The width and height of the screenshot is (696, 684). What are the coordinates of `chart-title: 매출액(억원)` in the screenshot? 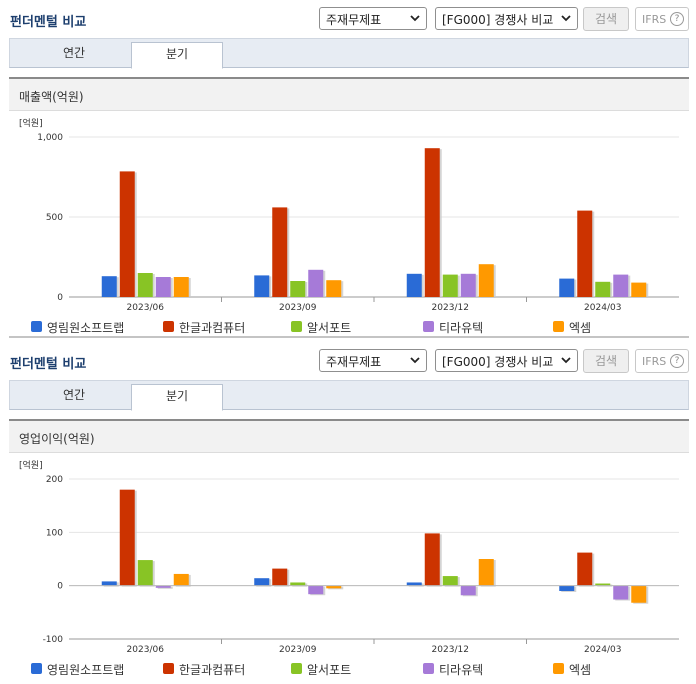 It's located at (349, 95).